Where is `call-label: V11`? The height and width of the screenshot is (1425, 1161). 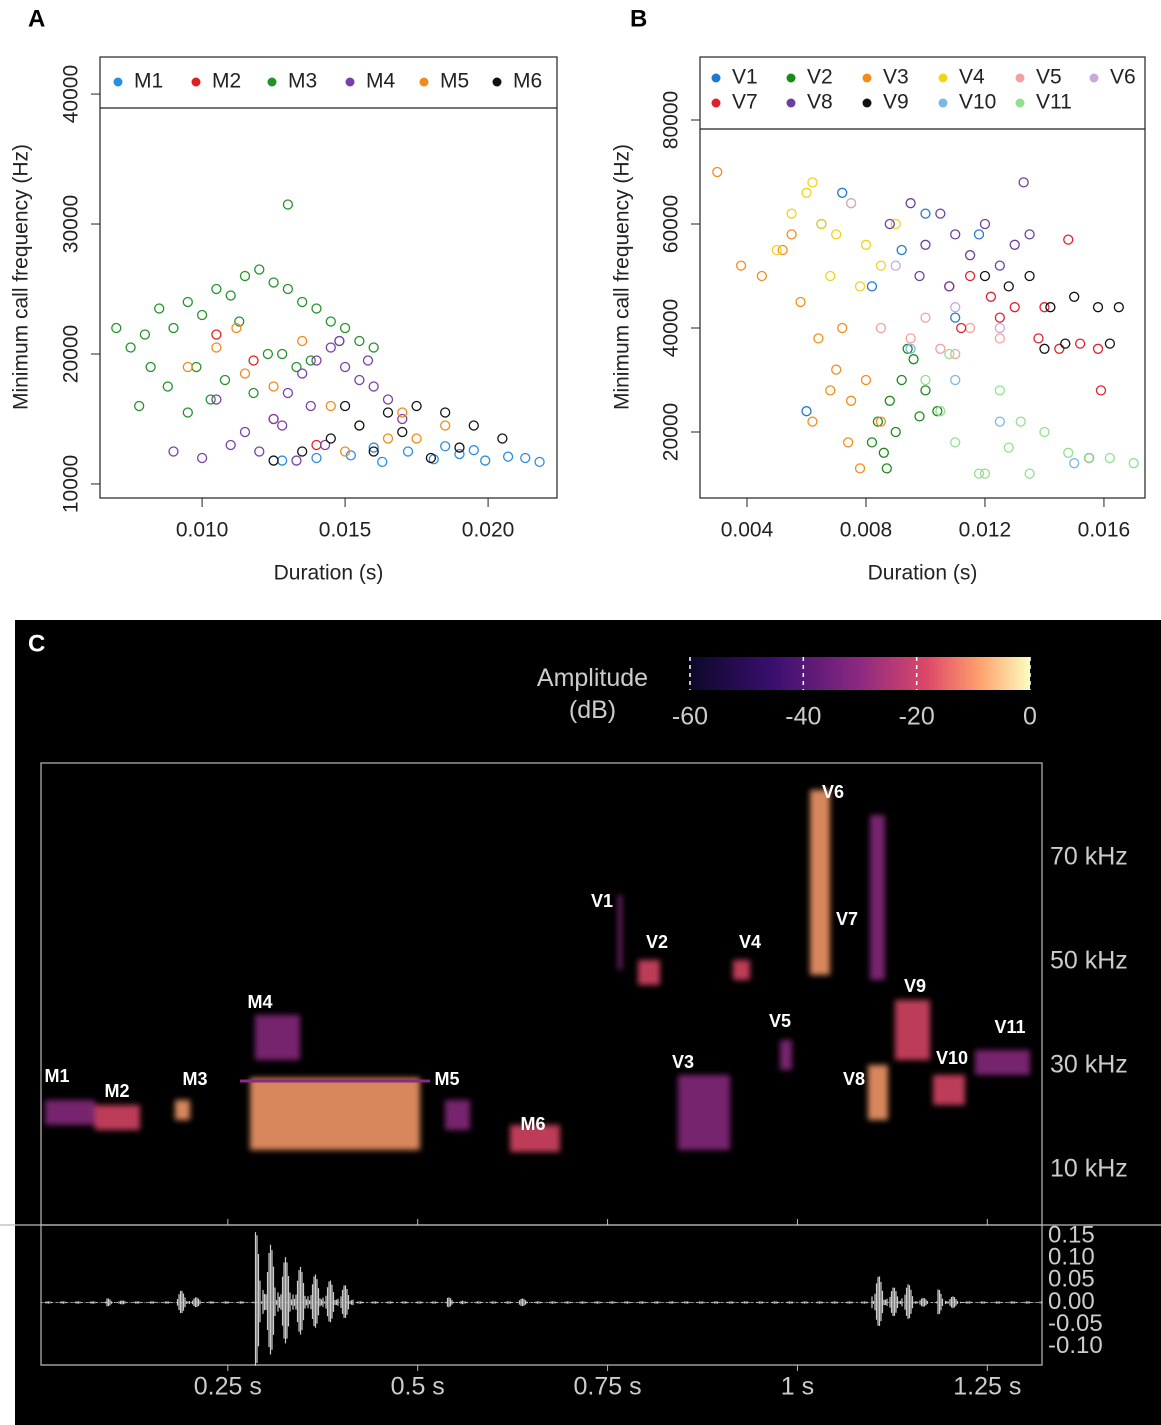
call-label: V11 is located at coordinates (1009, 1027).